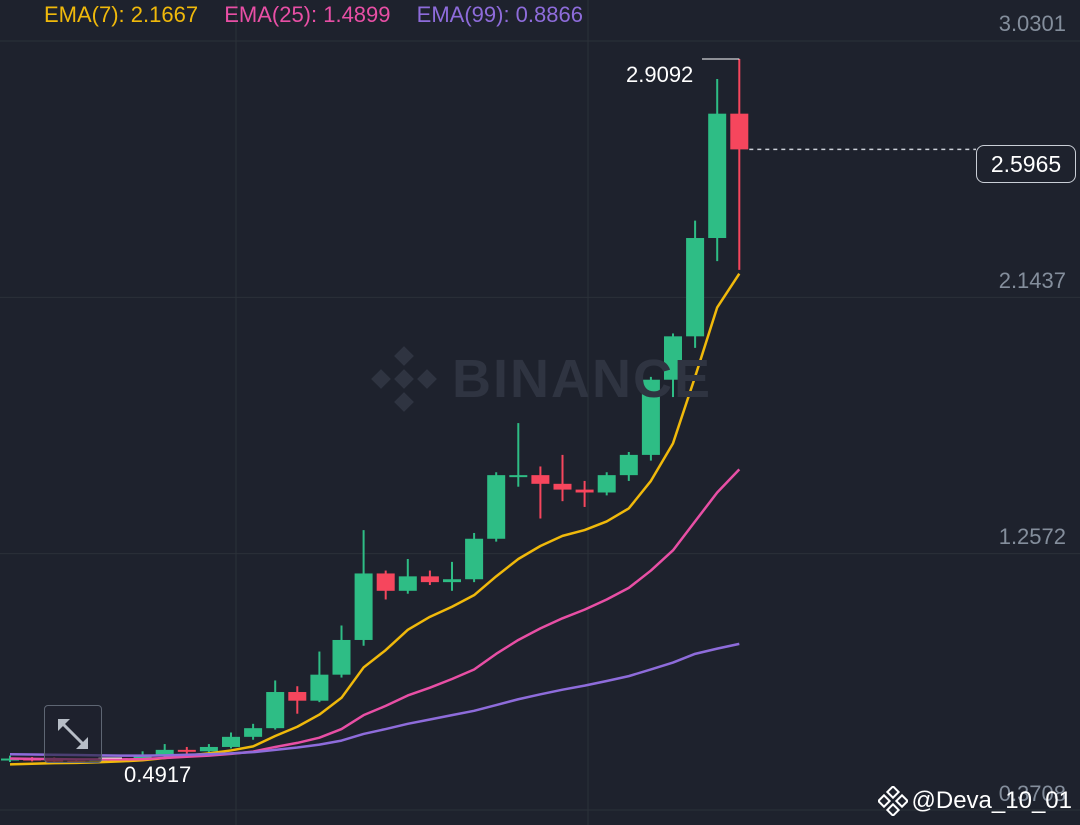  What do you see at coordinates (307, 14) in the screenshot?
I see `ema25-label: EMA(25): 1.4899` at bounding box center [307, 14].